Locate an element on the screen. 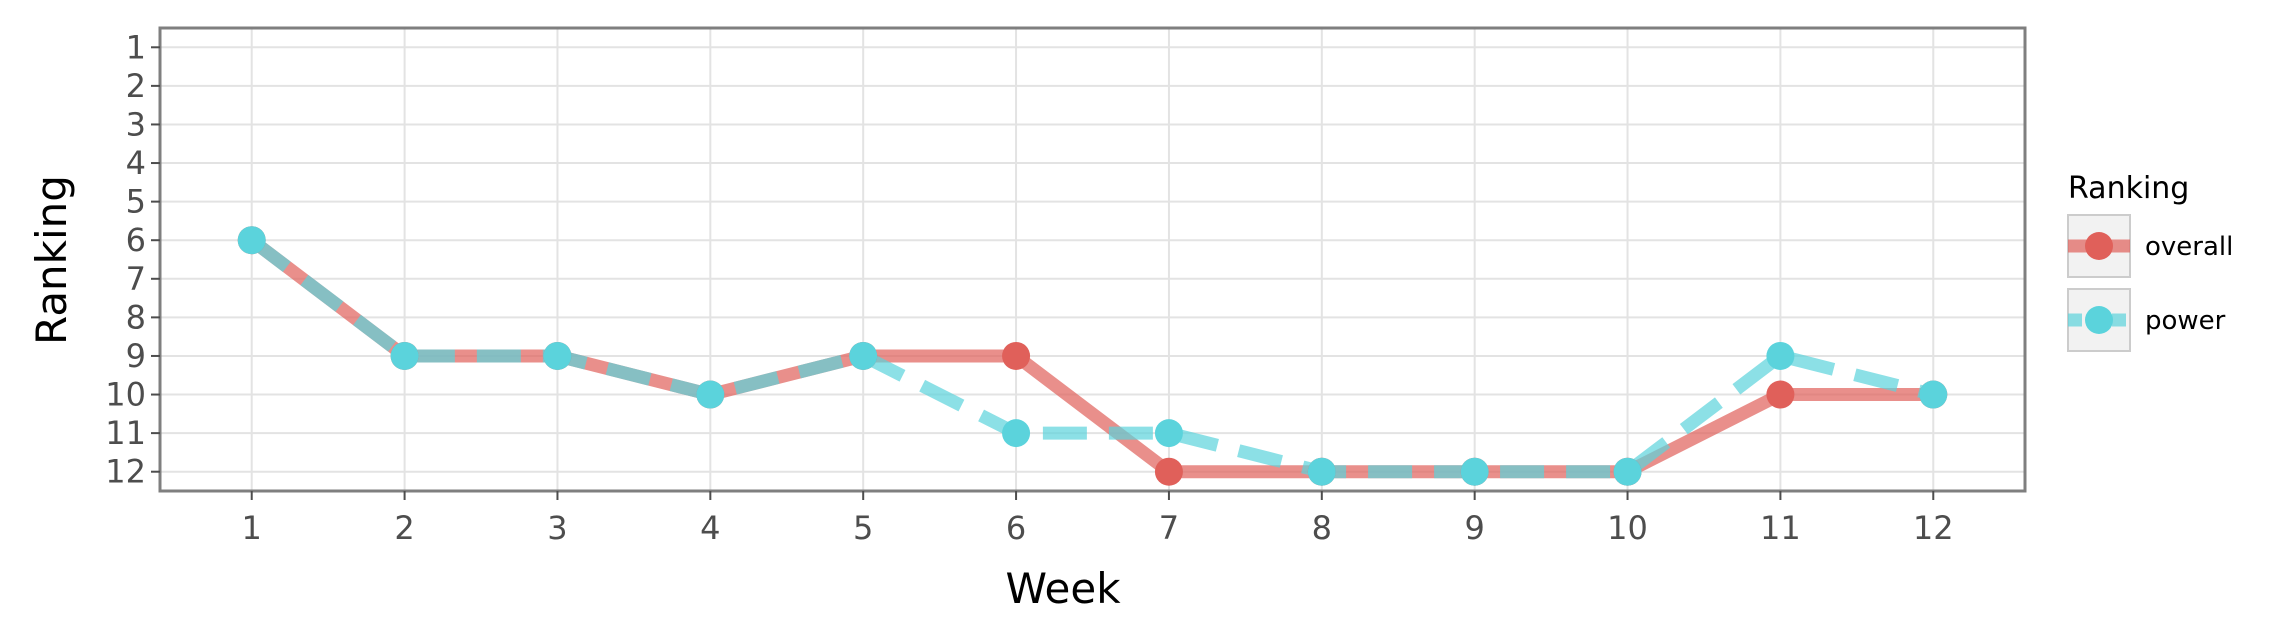 The width and height of the screenshot is (2276, 642). x-tick-label: 2 is located at coordinates (404, 528).